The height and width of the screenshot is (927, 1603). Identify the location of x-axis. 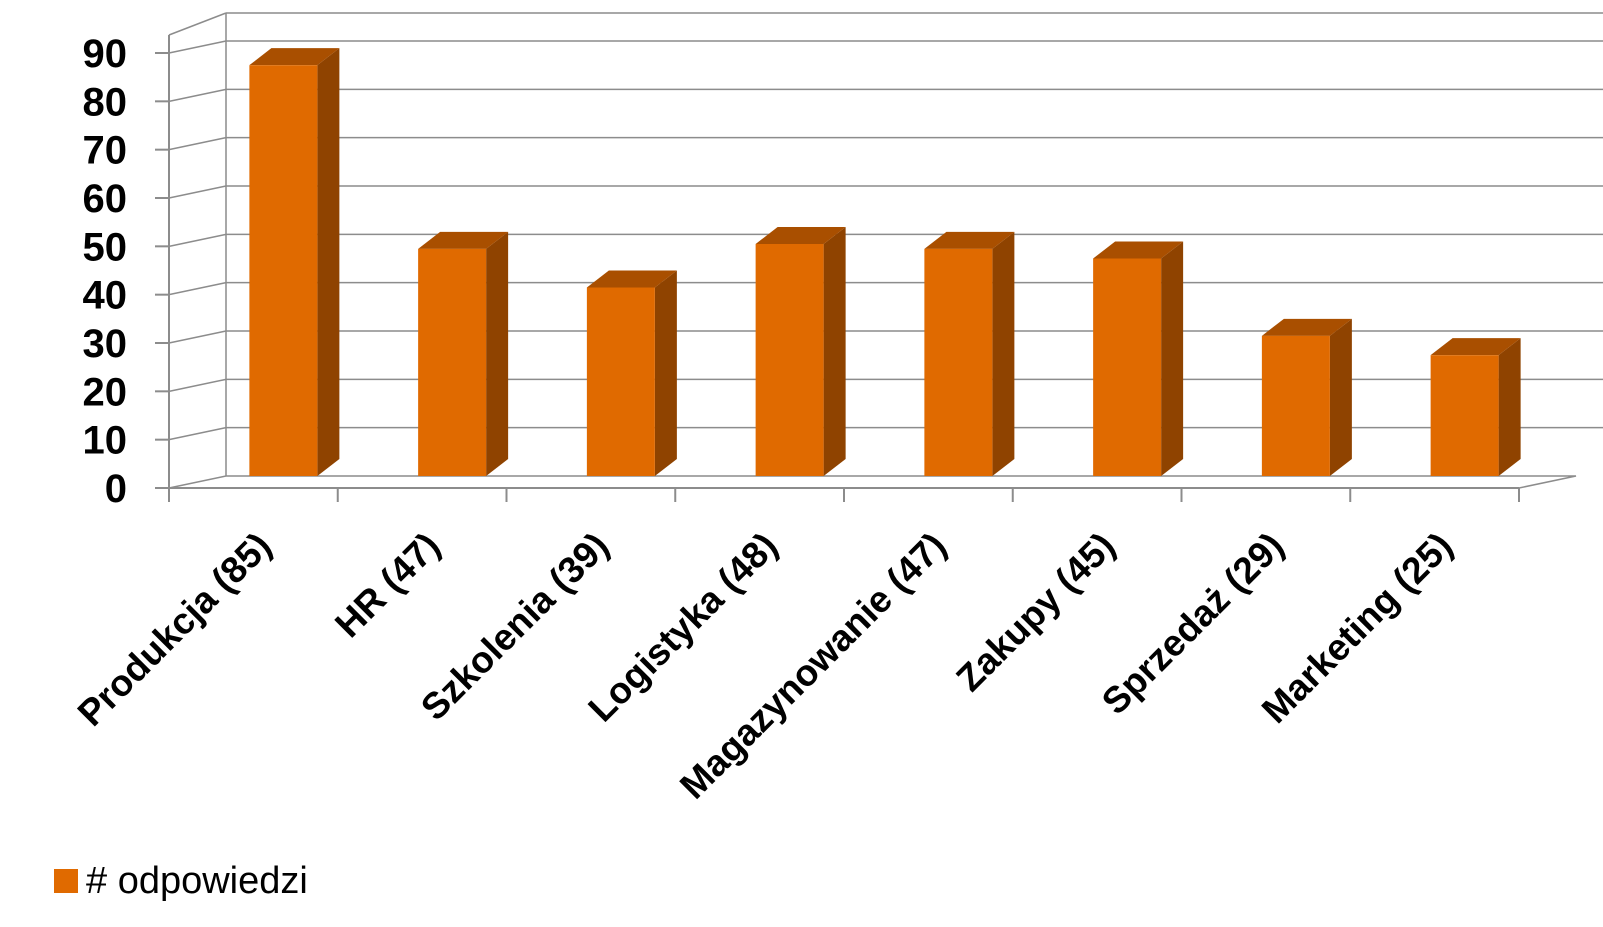
(844, 494).